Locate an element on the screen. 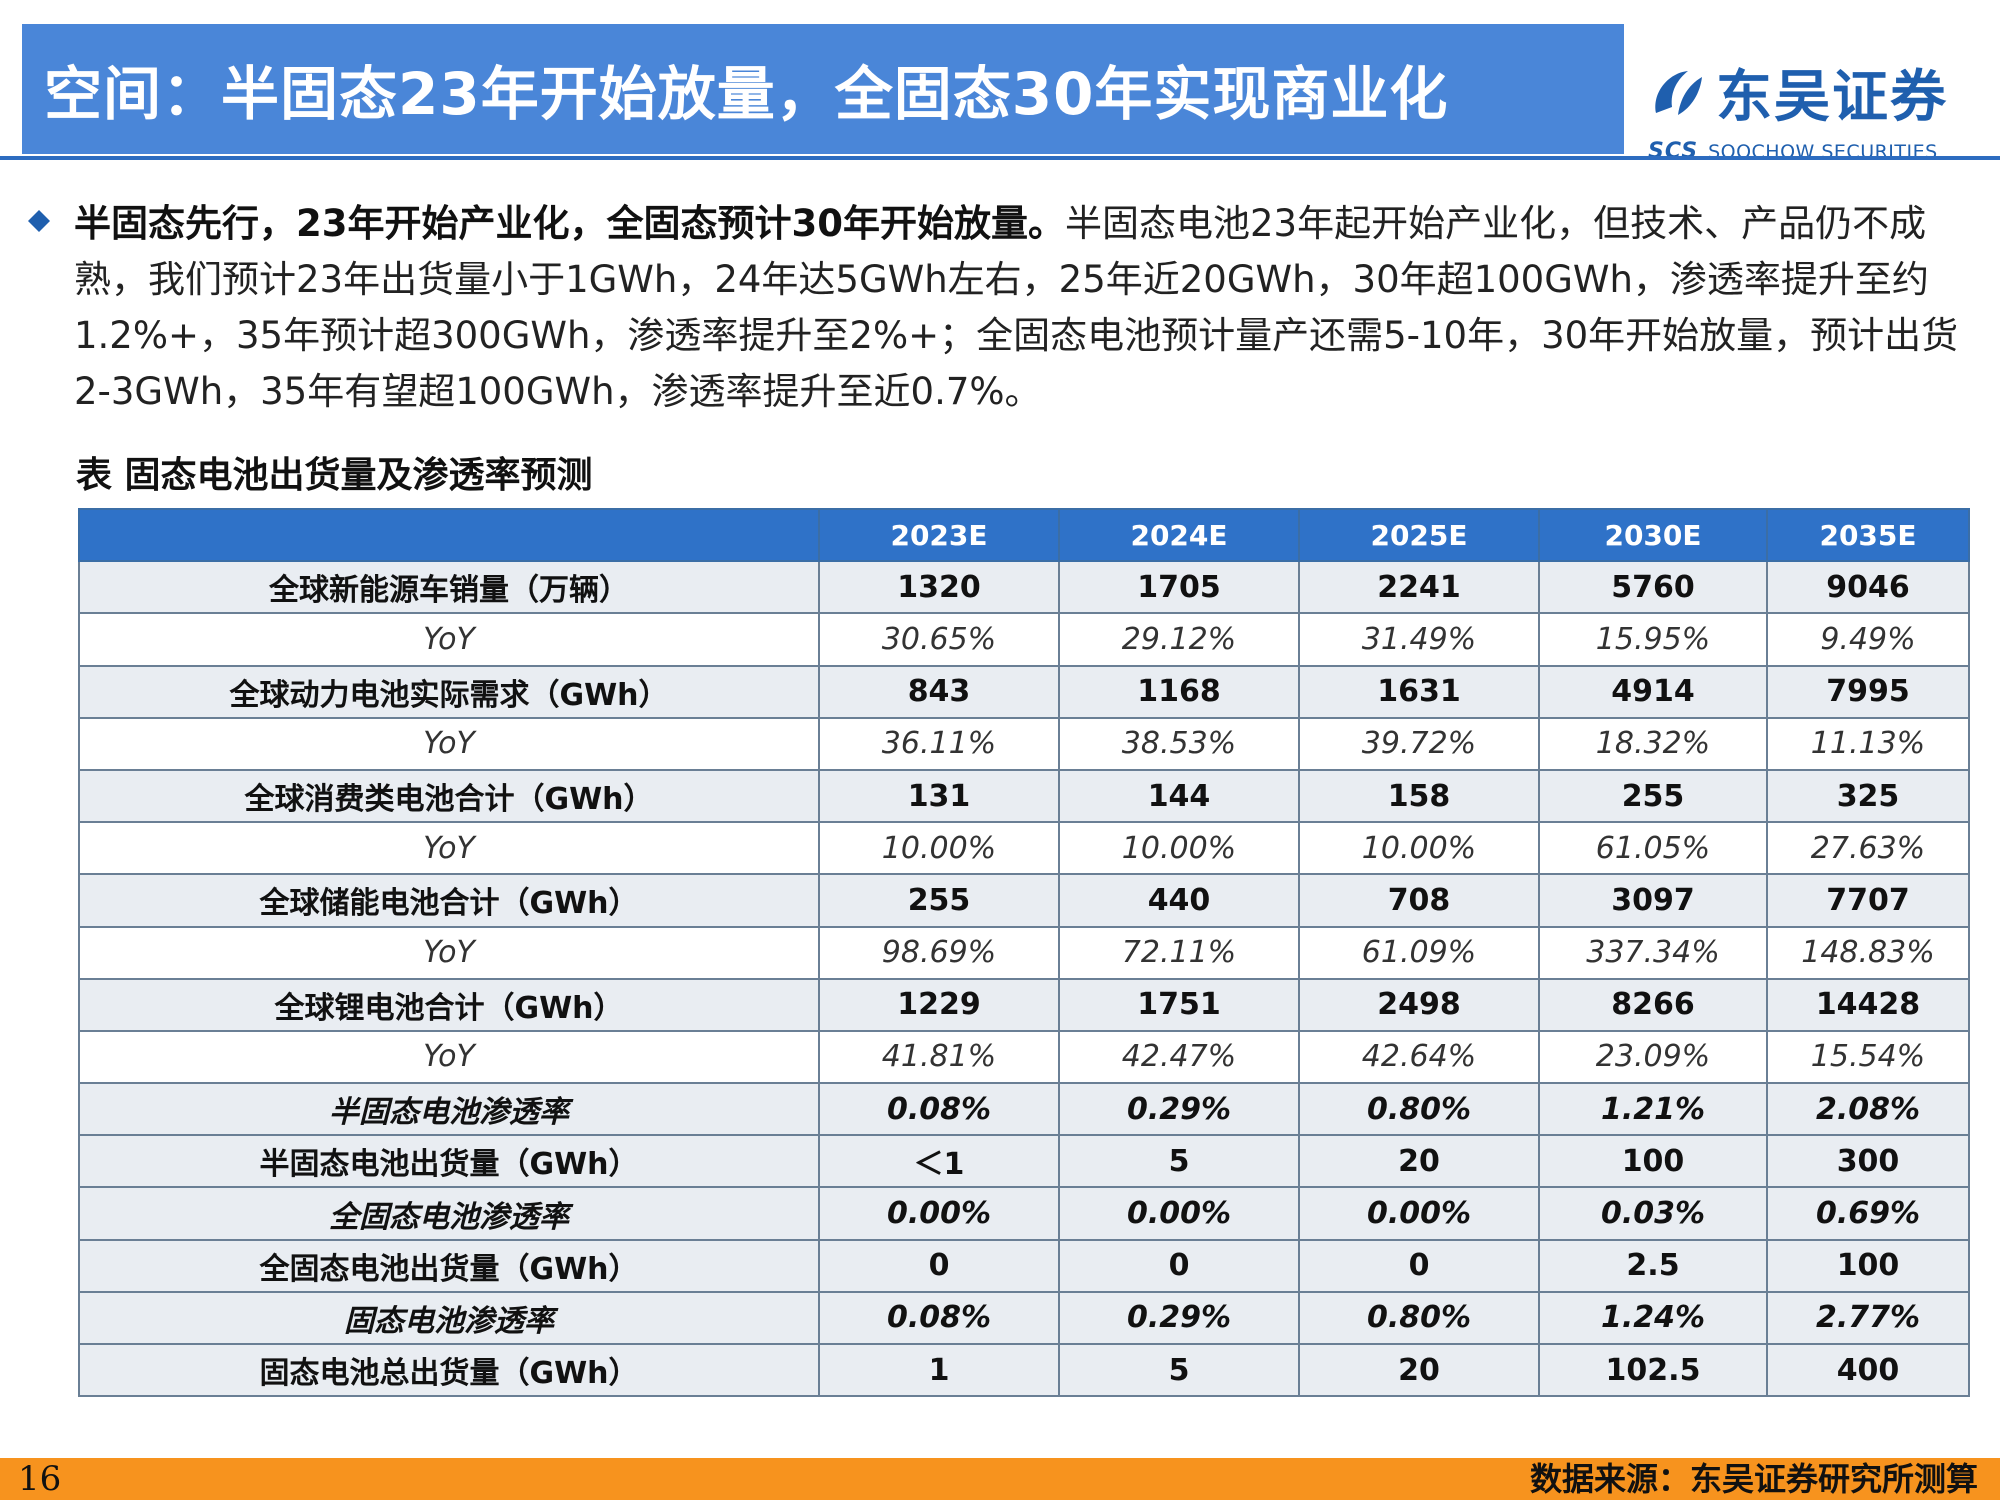 The height and width of the screenshot is (1500, 2000). header-divider is located at coordinates (1000, 158).